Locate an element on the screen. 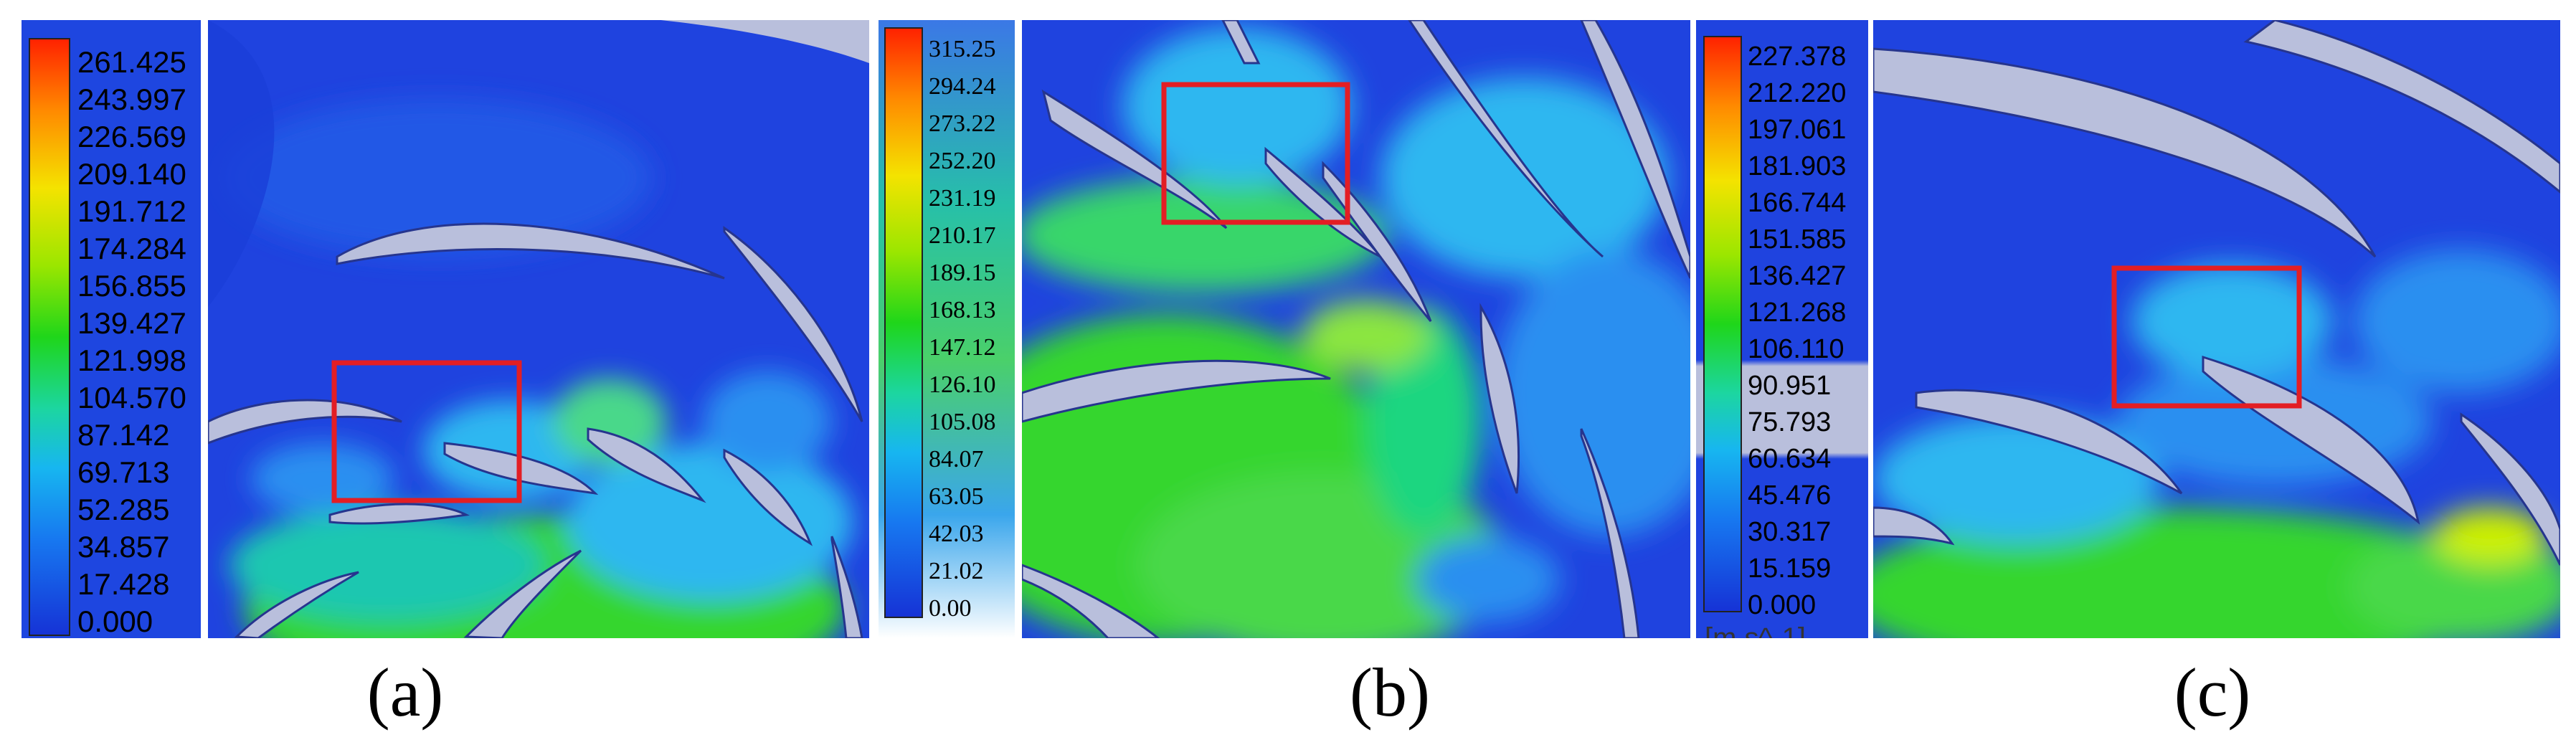  legend-a-tick-7: 139.427 is located at coordinates (131, 323).